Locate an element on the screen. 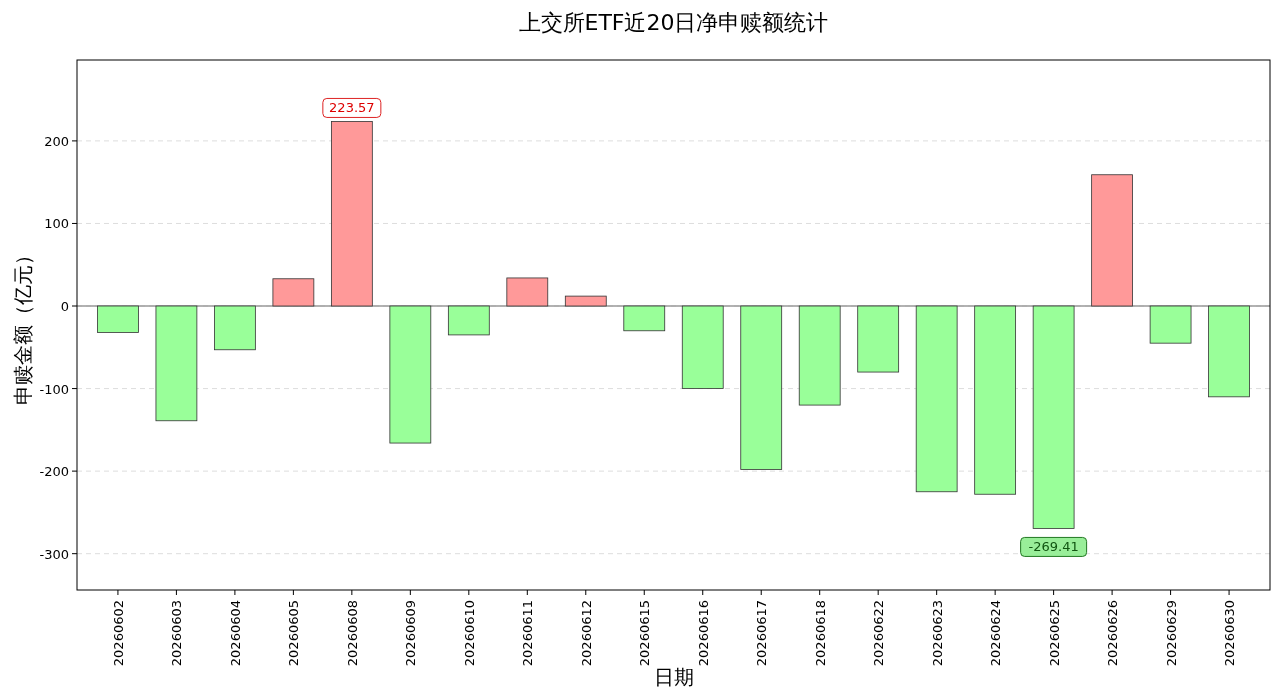  data-label: -269.41 is located at coordinates (1053, 547).